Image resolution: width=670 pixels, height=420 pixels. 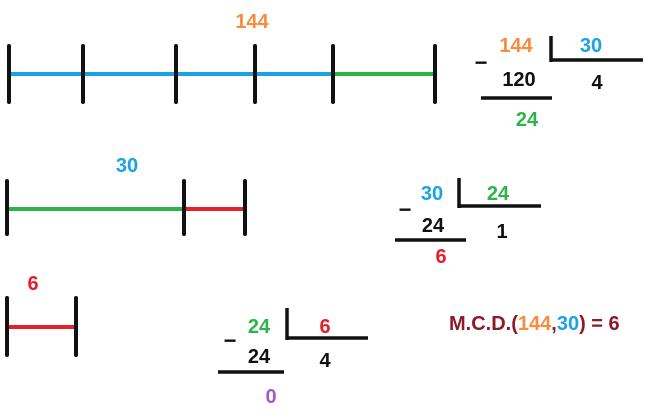 I want to click on division3-remainder: 0, so click(x=270, y=397).